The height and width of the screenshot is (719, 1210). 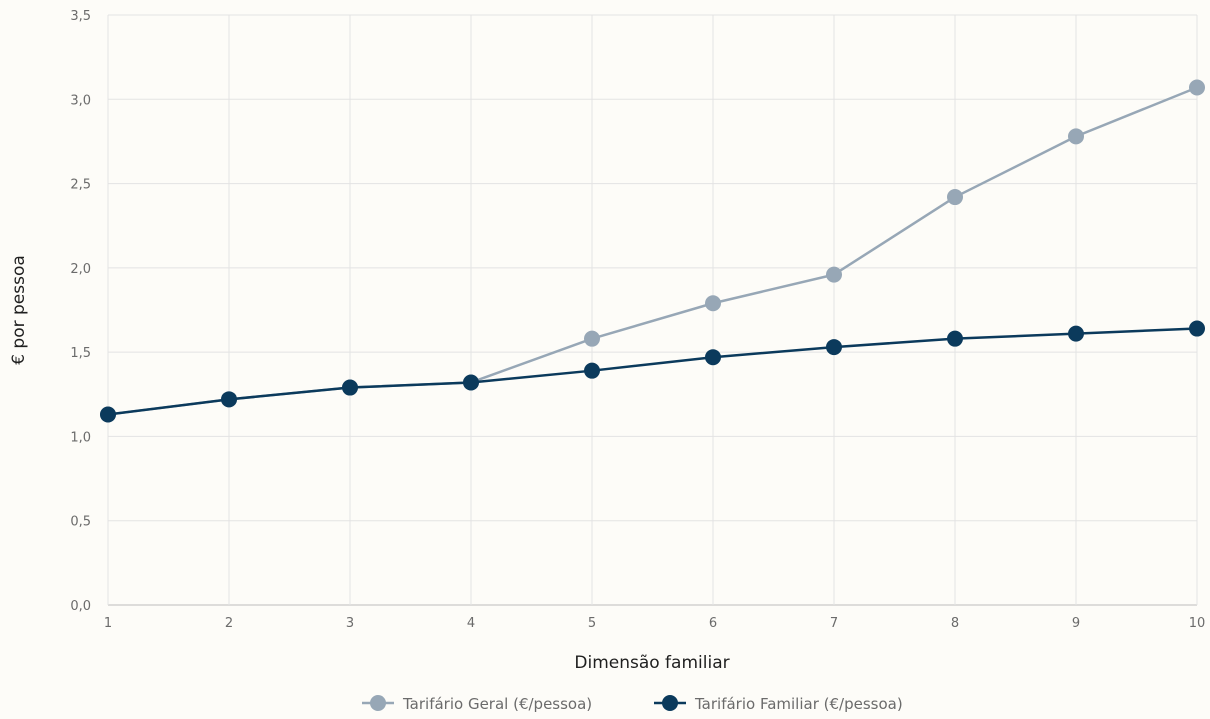 I want to click on x-tick-label: 7, so click(x=834, y=623).